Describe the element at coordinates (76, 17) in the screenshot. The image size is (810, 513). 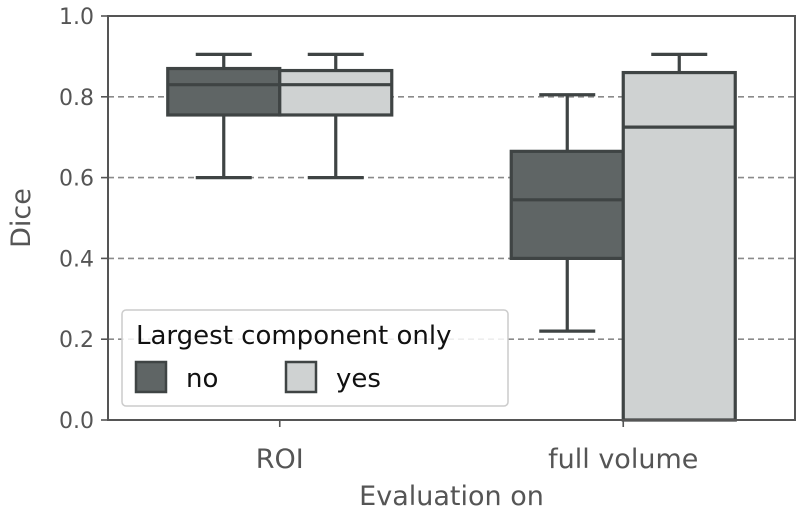
I see `y-tick-label: 1.0` at that location.